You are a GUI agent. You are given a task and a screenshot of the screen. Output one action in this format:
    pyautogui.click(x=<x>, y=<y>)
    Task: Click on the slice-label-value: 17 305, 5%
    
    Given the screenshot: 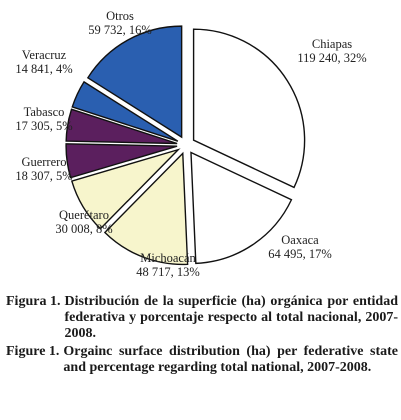 What is the action you would take?
    pyautogui.click(x=43, y=126)
    